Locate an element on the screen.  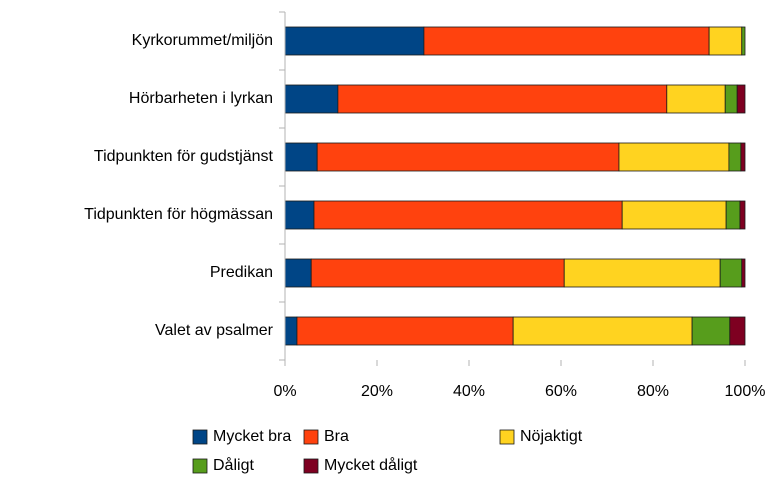
x-tick-label: 40% is located at coordinates (469, 391).